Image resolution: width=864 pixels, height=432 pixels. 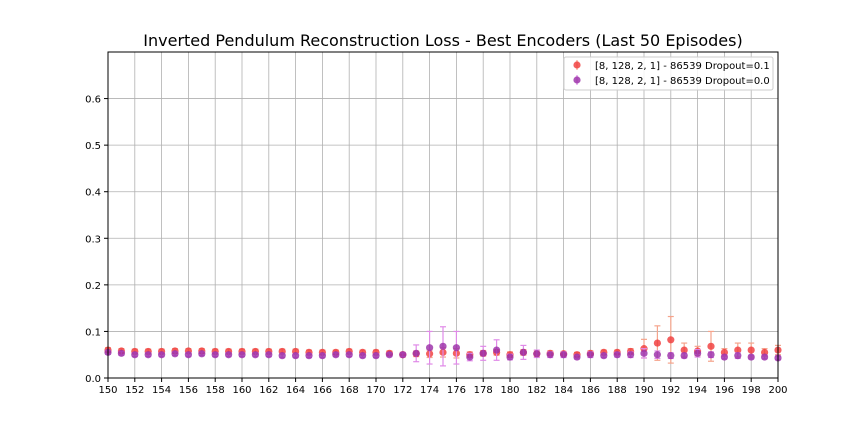 What do you see at coordinates (375, 390) in the screenshot?
I see `x-tick-label: 170` at bounding box center [375, 390].